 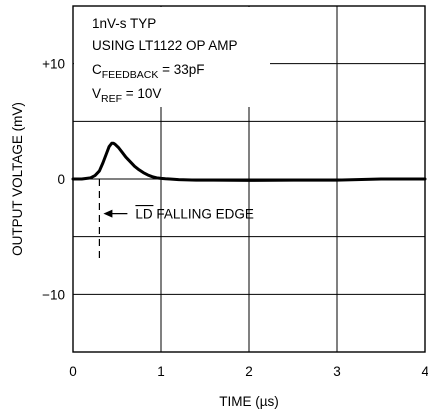 I want to click on x-tick-label: 4, so click(x=424, y=371).